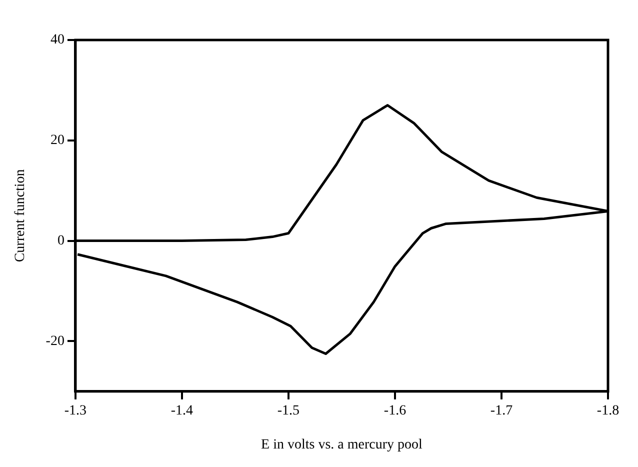 Image resolution: width=638 pixels, height=467 pixels. What do you see at coordinates (182, 410) in the screenshot?
I see `x-tick-label: -1.4` at bounding box center [182, 410].